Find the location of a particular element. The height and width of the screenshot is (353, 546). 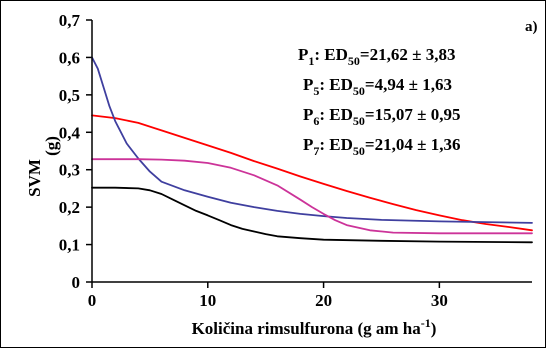

y-tick-label: 0,3 is located at coordinates (69, 170).